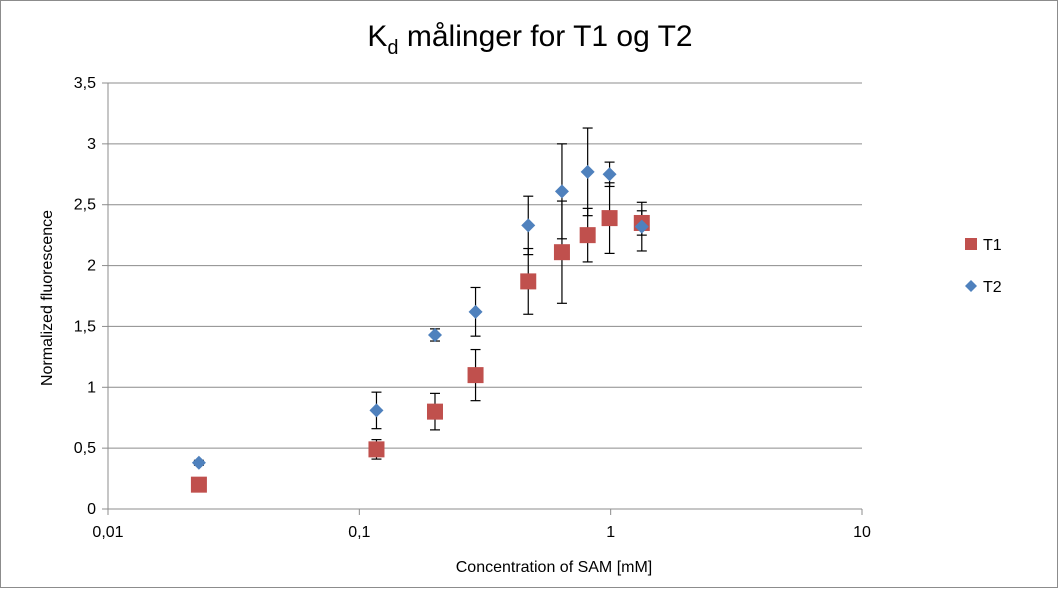 This screenshot has height=589, width=1058. What do you see at coordinates (971, 244) in the screenshot?
I see `legend-marker-t1` at bounding box center [971, 244].